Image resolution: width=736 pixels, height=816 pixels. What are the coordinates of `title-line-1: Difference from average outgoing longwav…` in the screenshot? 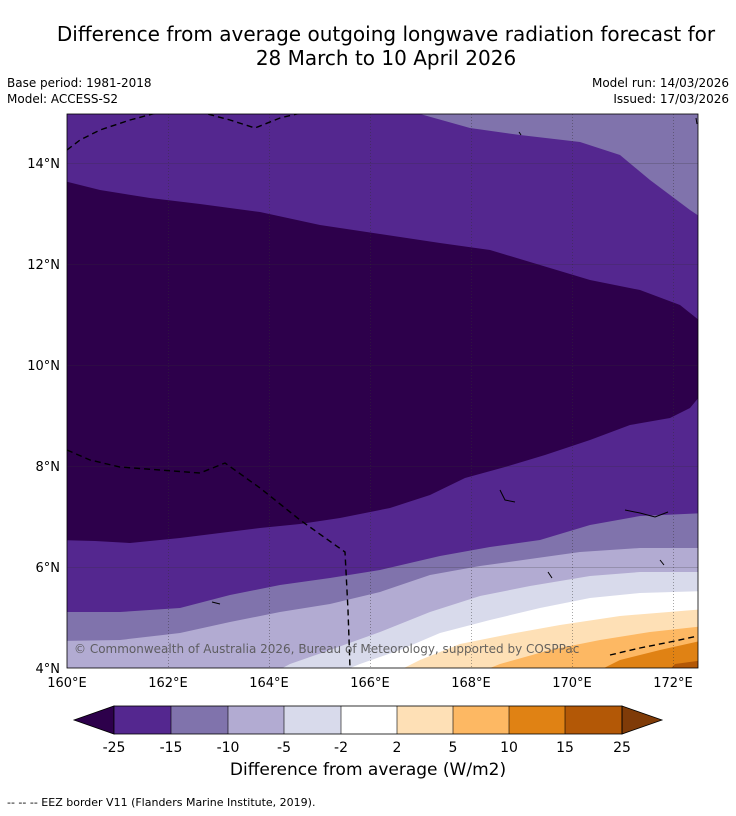 It's located at (386, 34).